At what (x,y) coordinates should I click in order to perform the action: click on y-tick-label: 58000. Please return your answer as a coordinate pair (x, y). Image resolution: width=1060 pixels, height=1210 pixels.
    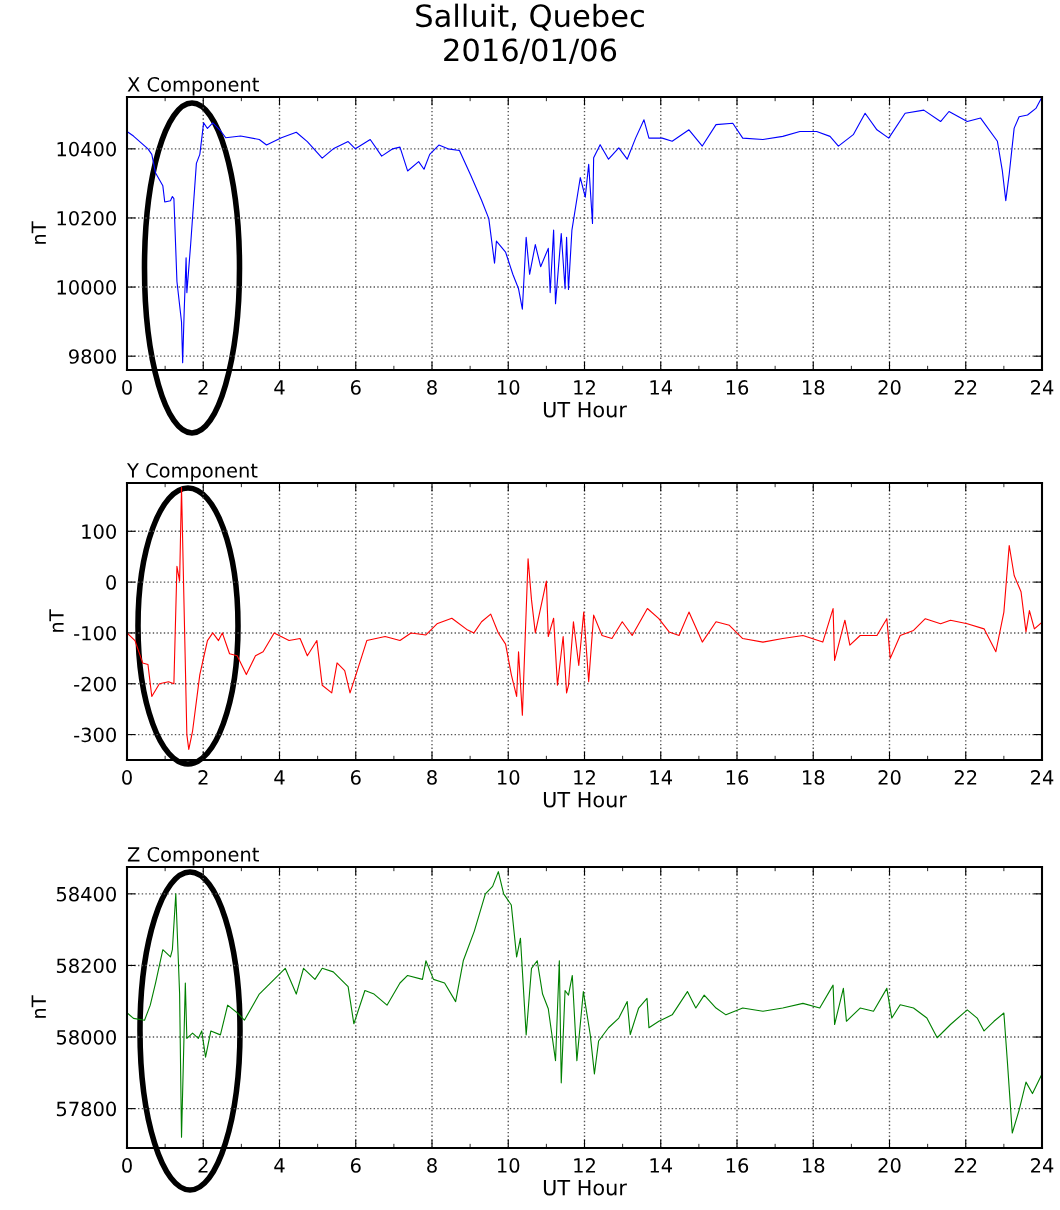
    Looking at the image, I should click on (86, 1037).